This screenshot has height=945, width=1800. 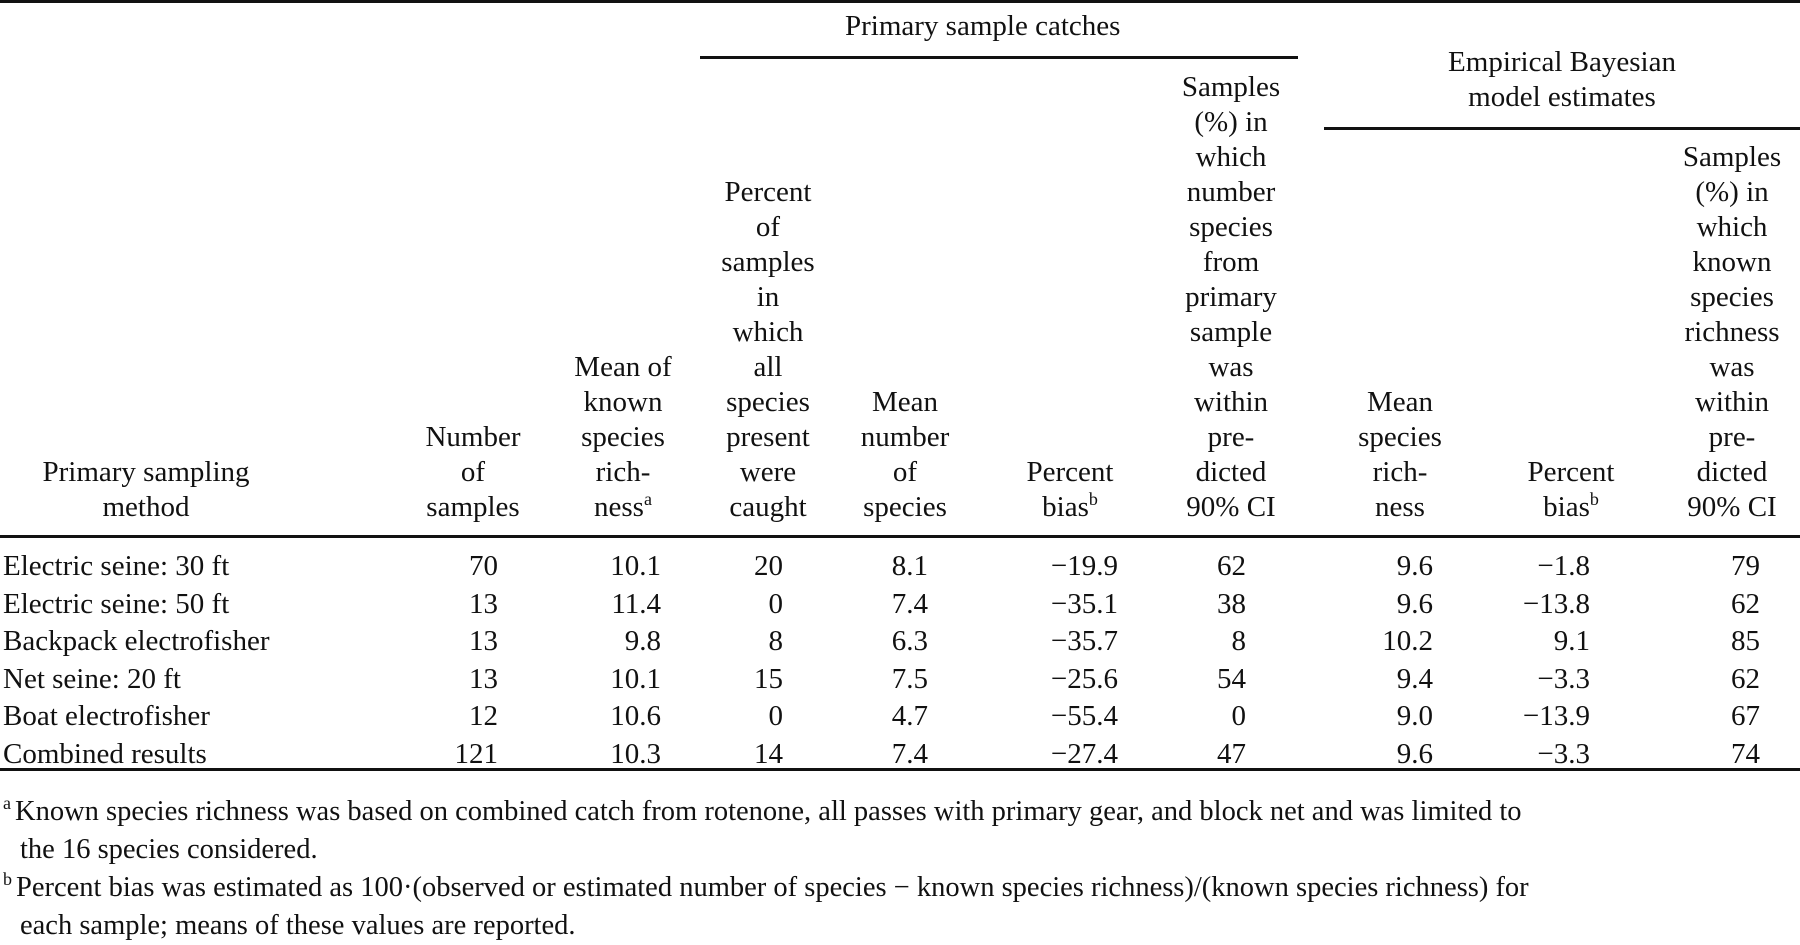 What do you see at coordinates (623, 367) in the screenshot?
I see `header-line: Mean of` at bounding box center [623, 367].